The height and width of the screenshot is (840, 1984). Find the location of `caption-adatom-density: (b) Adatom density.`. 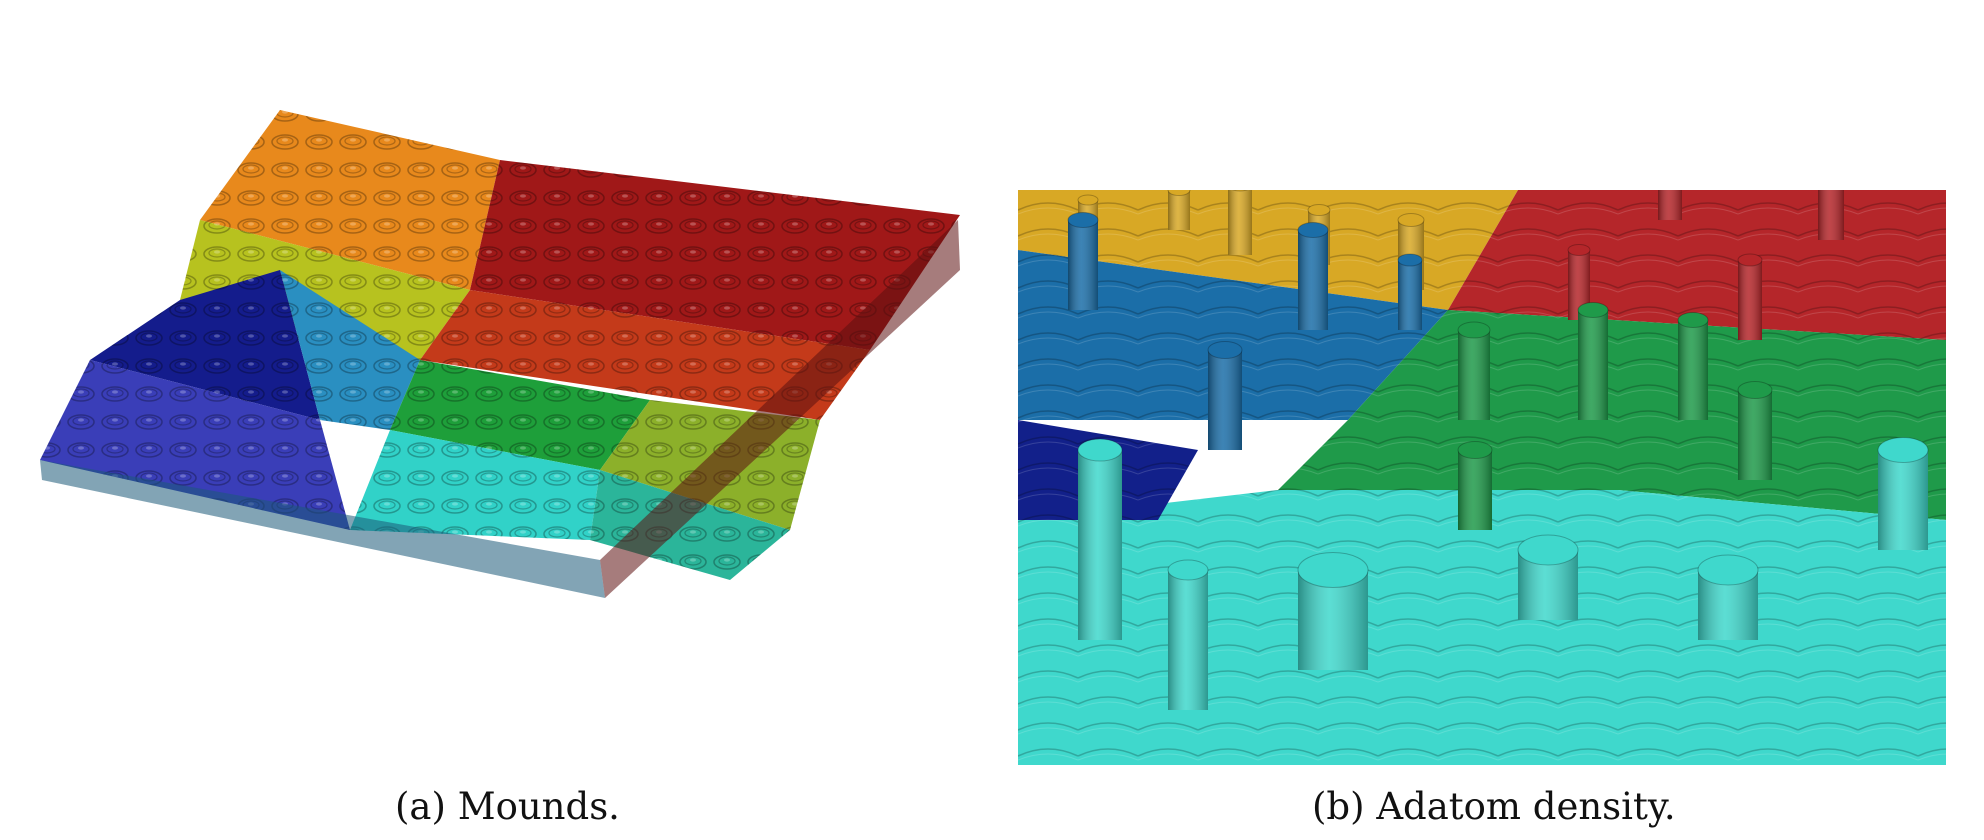

caption-adatom-density: (b) Adatom density. is located at coordinates (1494, 806).